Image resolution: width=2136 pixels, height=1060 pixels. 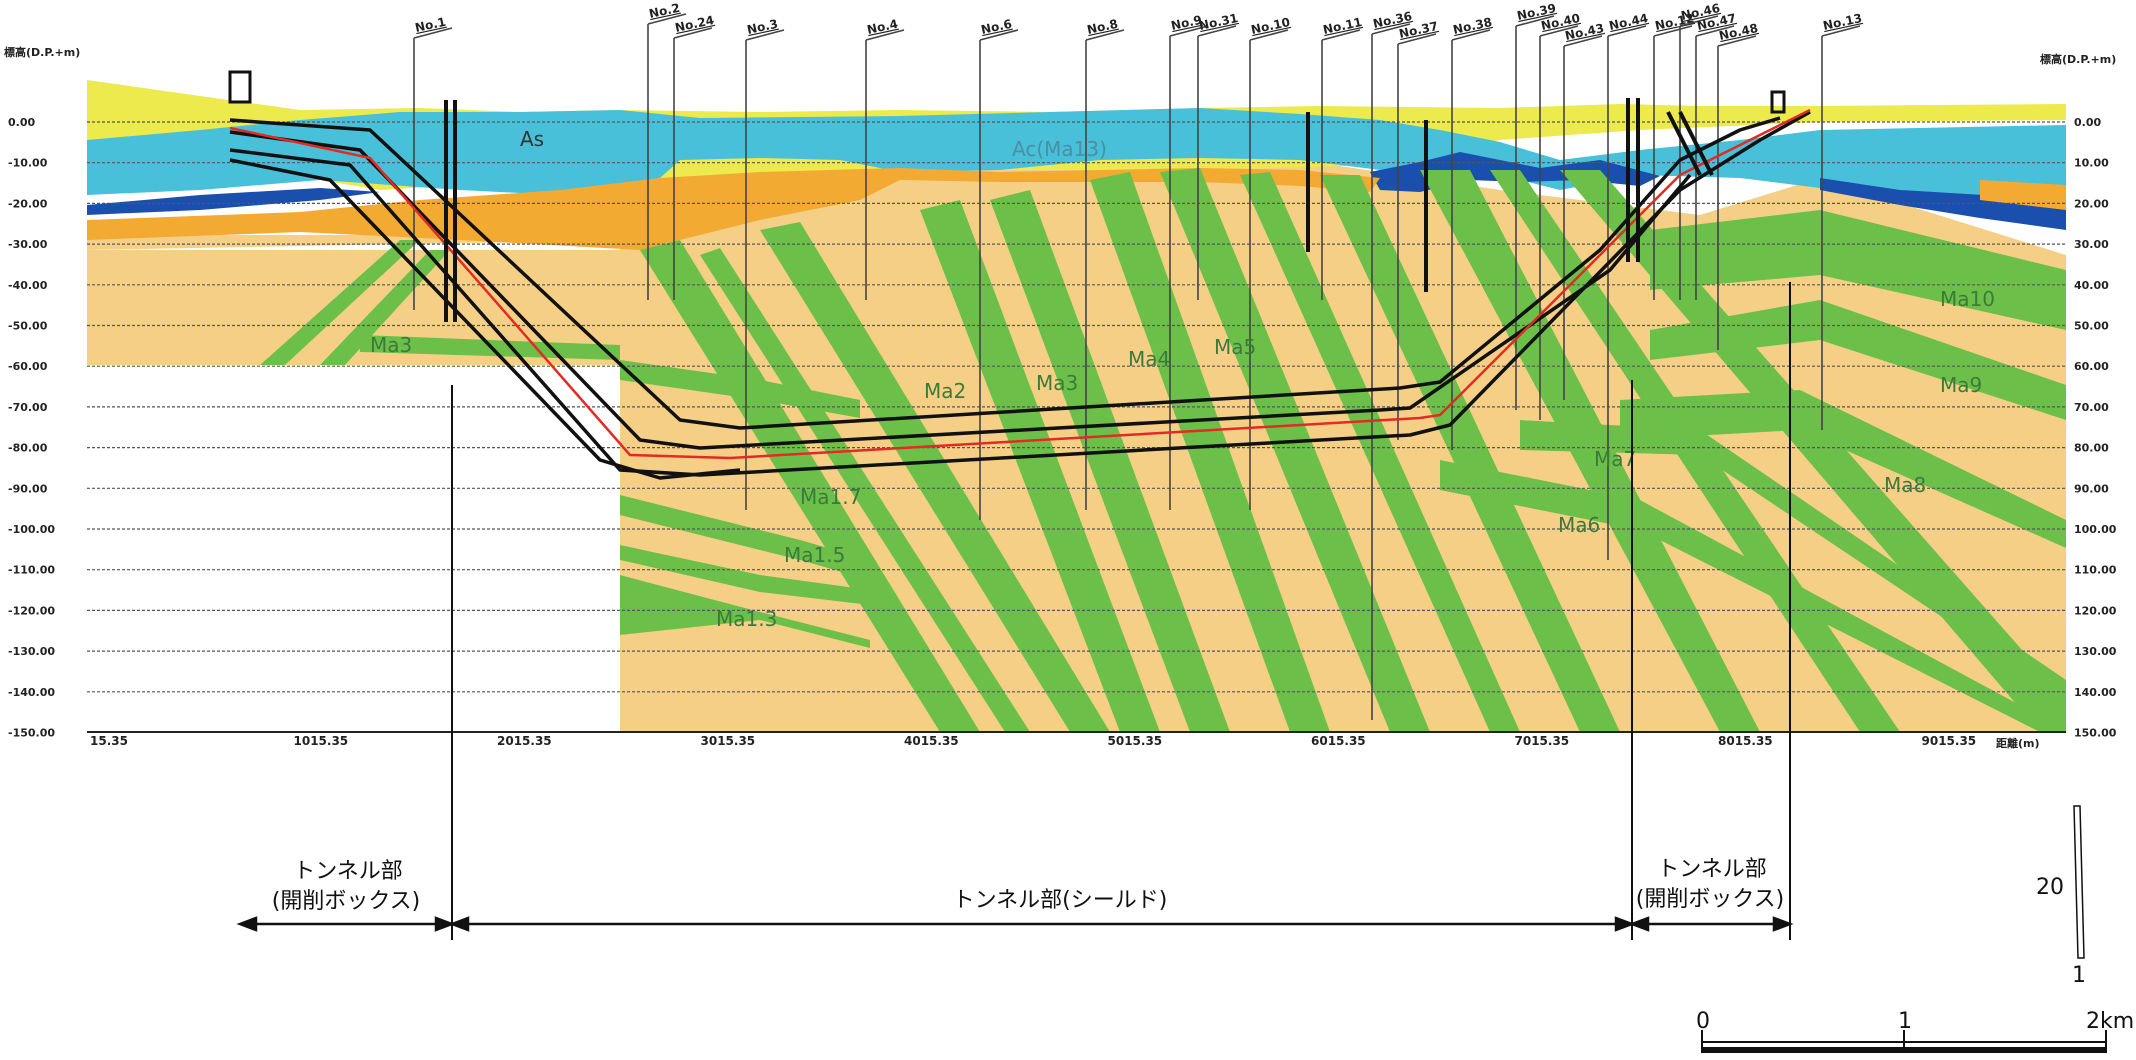 I want to click on vertical-exaggeration: 20 1, so click(x=2061, y=896).